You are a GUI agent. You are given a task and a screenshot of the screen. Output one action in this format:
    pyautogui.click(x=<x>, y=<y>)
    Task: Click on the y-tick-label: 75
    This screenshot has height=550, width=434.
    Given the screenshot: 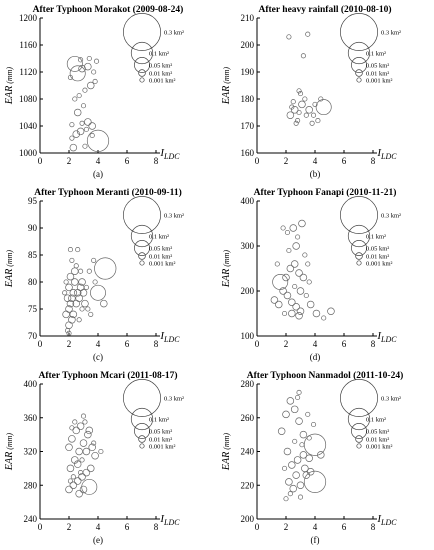 What is the action you would take?
    pyautogui.click(x=33, y=309)
    